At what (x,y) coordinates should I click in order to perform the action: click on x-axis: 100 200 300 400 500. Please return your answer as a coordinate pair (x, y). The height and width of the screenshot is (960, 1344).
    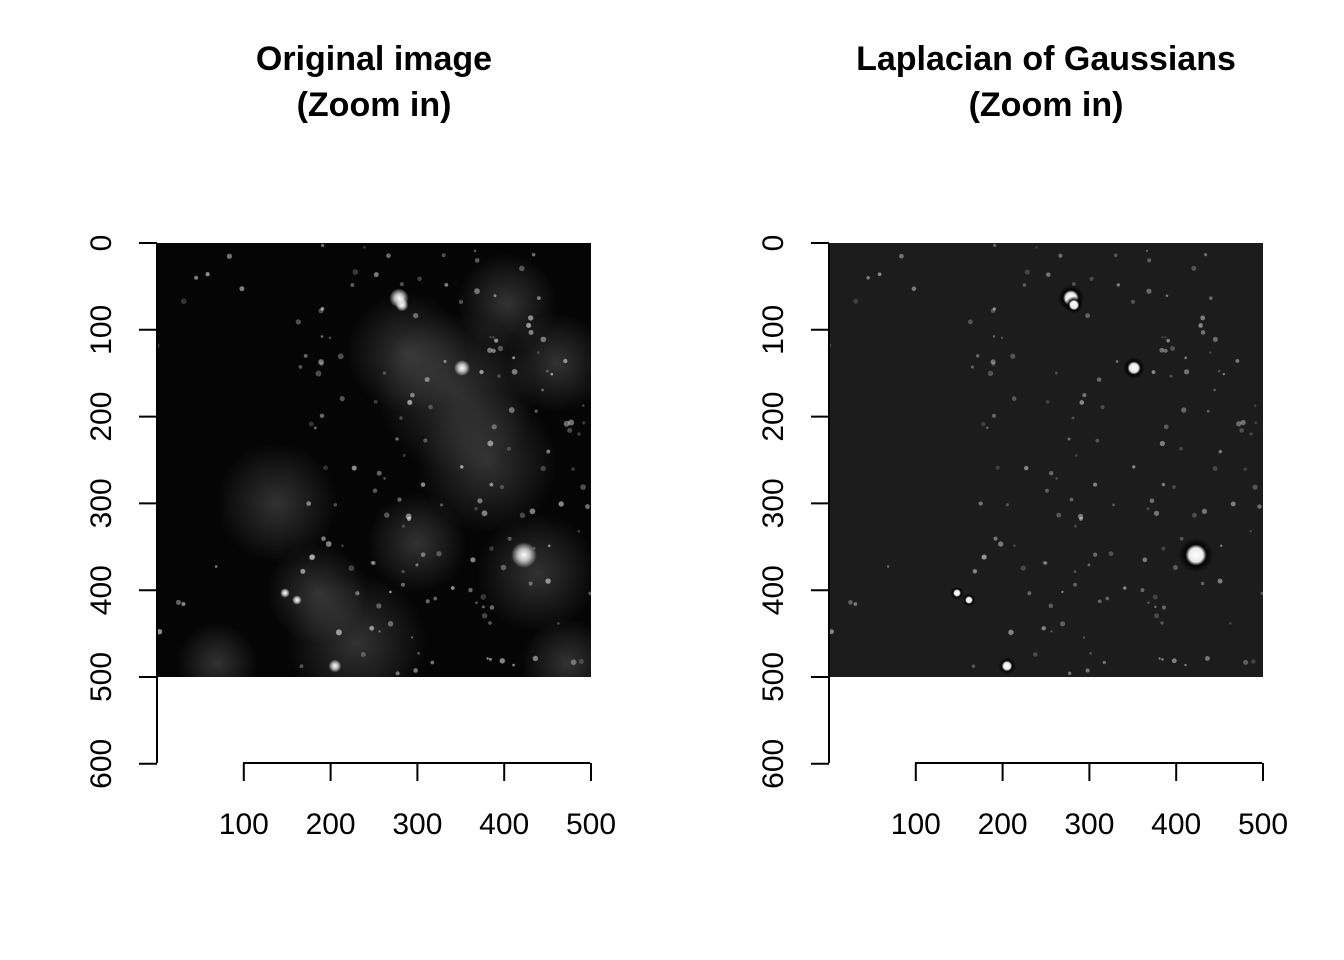
    Looking at the image, I should click on (1089, 801).